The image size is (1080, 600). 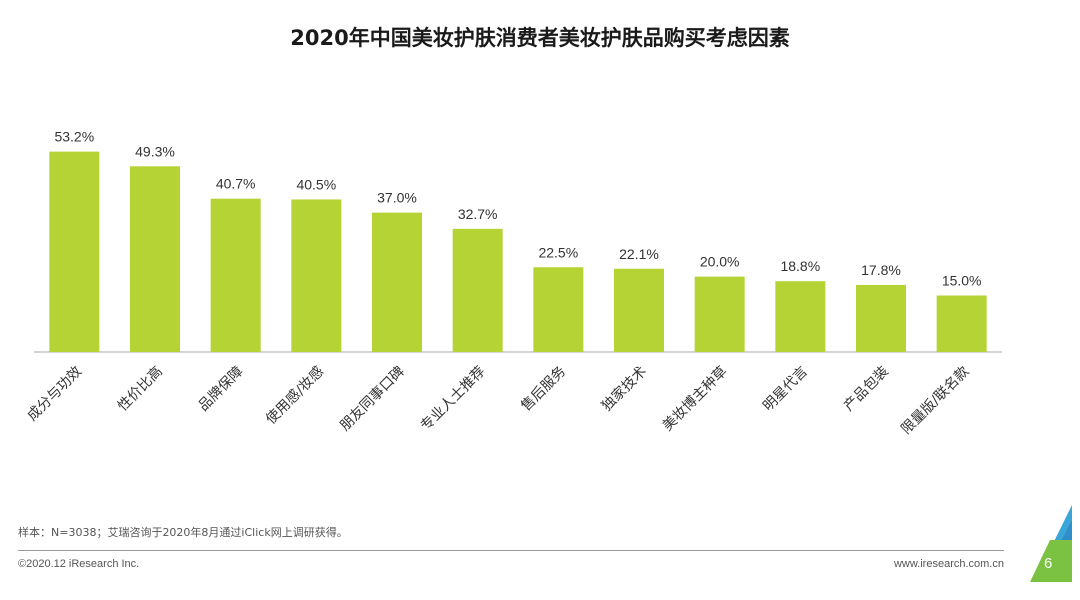 I want to click on footer-divider, so click(x=511, y=550).